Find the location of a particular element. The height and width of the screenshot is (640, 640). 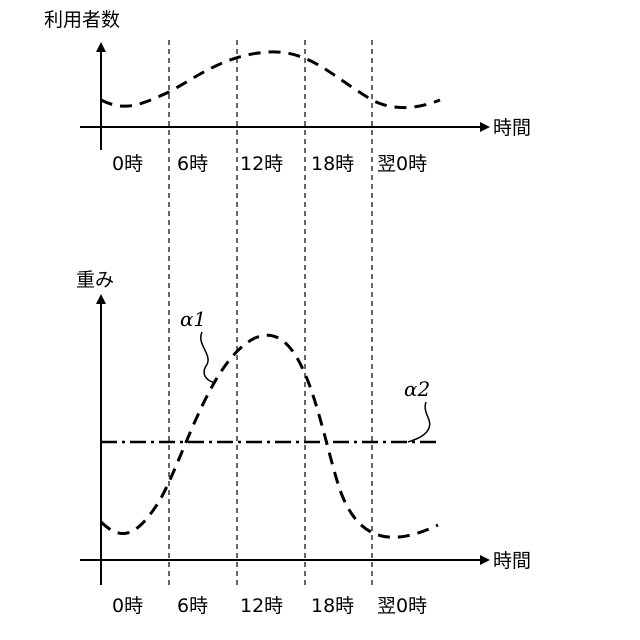

top-time-label-6: 6時 is located at coordinates (192, 164).